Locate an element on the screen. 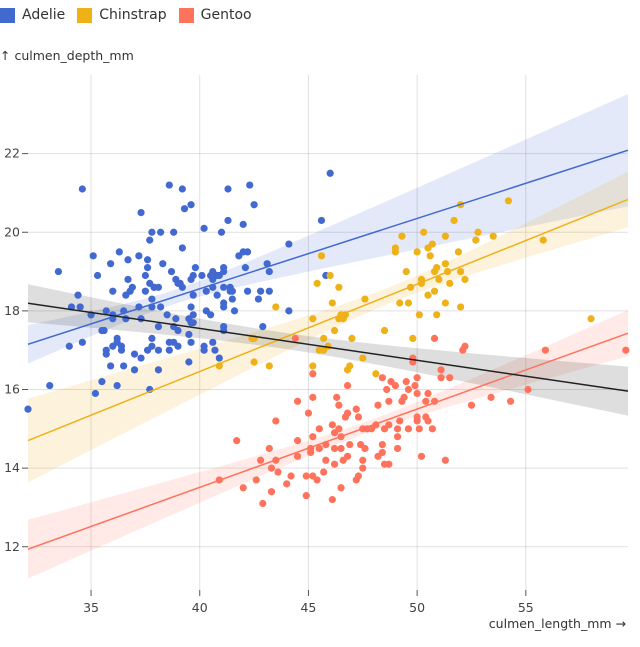  y-tick-label: 18 is located at coordinates (12, 310).